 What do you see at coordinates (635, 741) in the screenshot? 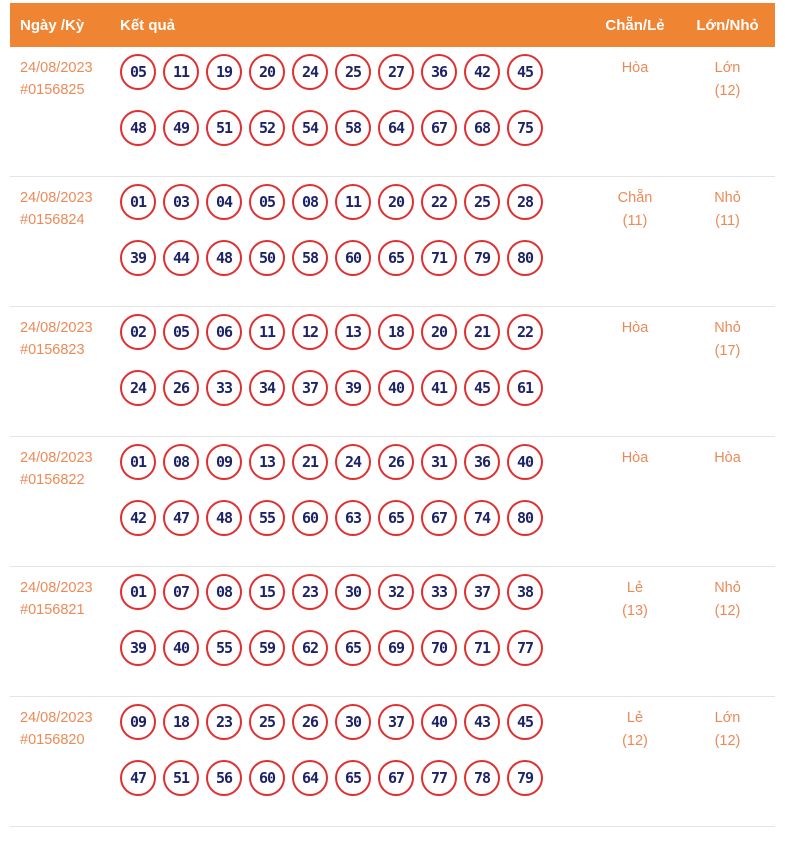
I see `even-odd-count: (12)` at bounding box center [635, 741].